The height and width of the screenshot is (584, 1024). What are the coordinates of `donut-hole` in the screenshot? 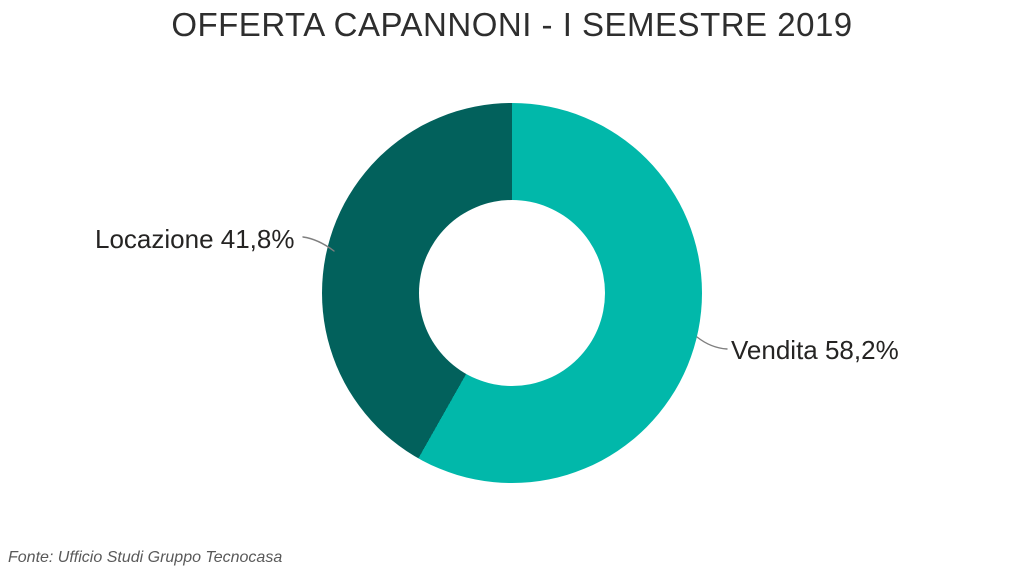 It's located at (512, 293).